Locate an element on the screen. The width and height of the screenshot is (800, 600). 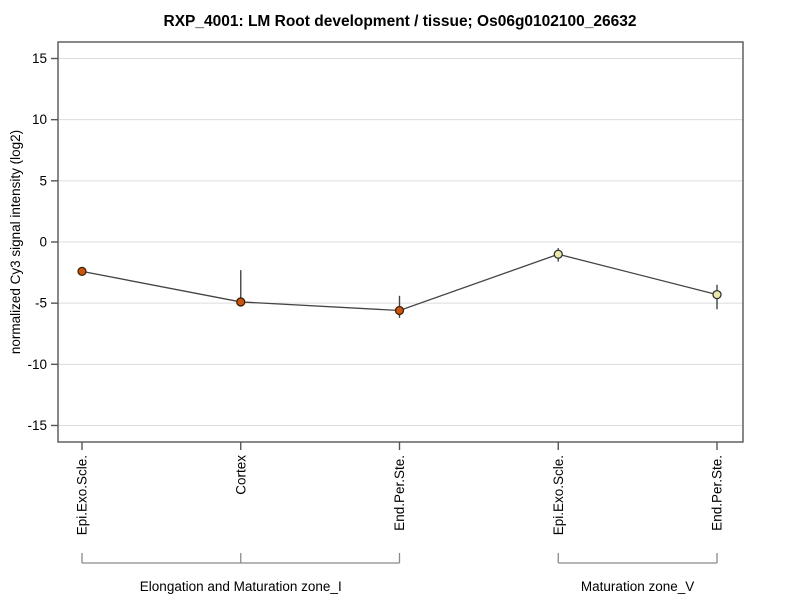
y-tick-label: 0 is located at coordinates (43, 242).